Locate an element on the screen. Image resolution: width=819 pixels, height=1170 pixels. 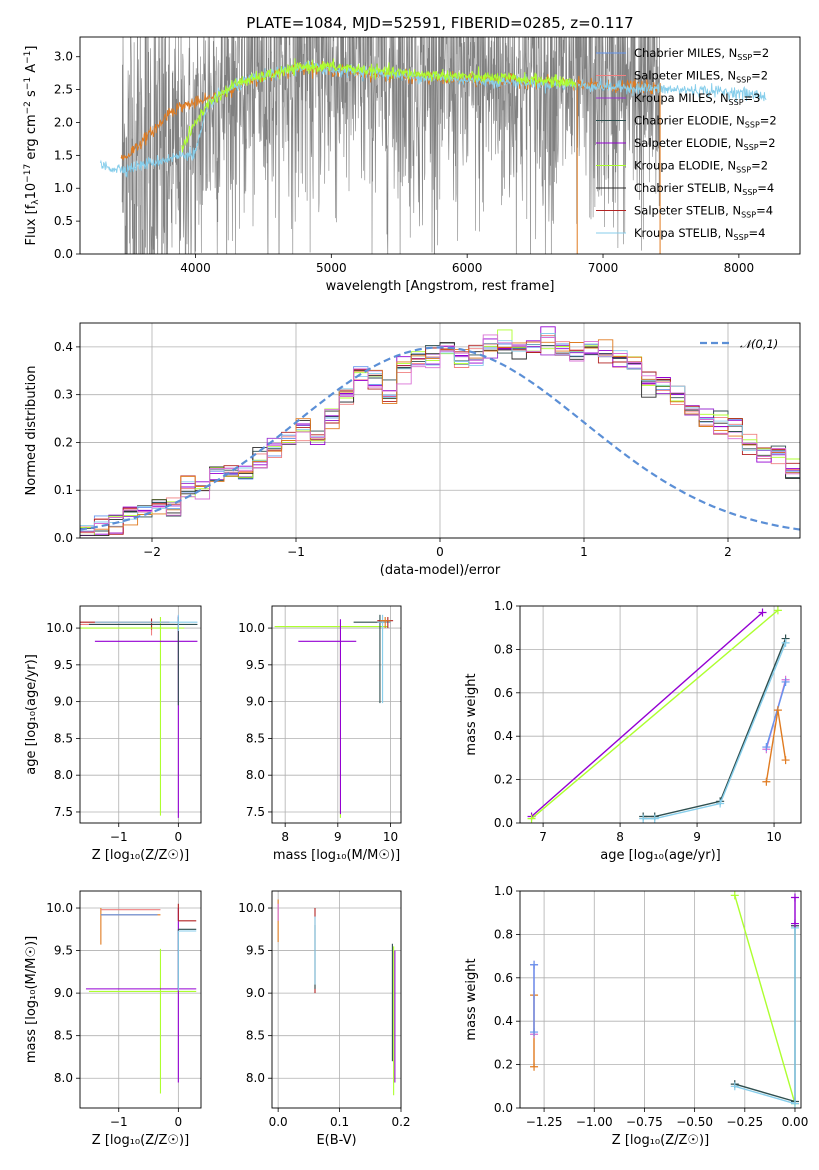
legend-pre: Kroupa ELODIE, N is located at coordinates (685, 166).